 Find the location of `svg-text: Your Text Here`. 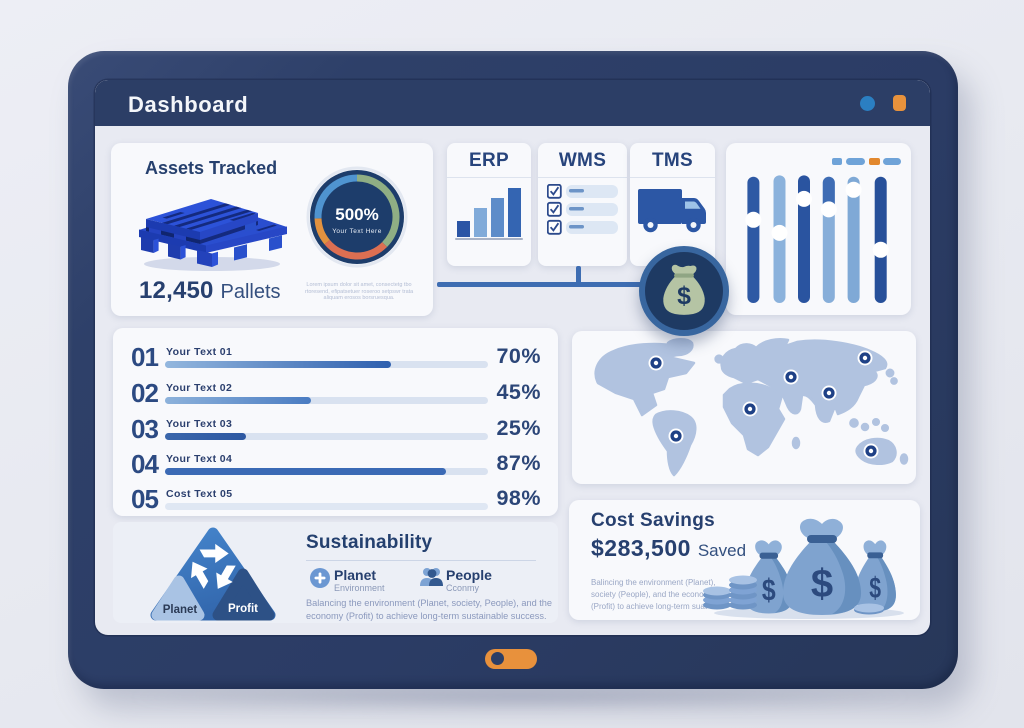

svg-text: Your Text Here is located at coordinates (357, 231).